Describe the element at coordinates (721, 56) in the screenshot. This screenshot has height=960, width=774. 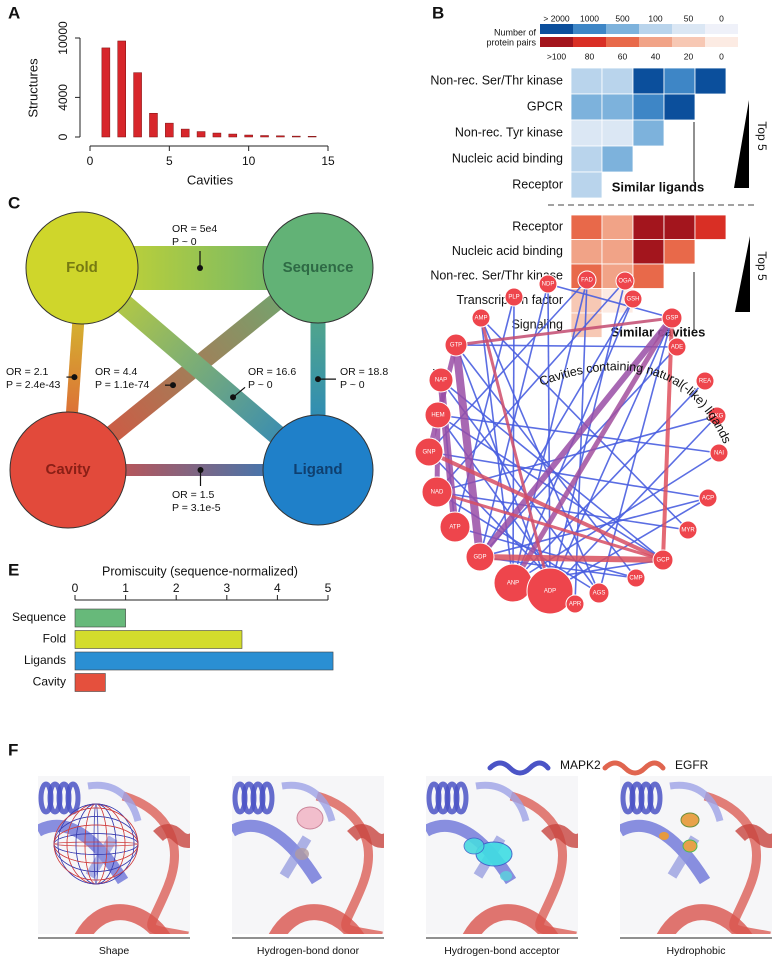
I see `legend-label: 0` at that location.